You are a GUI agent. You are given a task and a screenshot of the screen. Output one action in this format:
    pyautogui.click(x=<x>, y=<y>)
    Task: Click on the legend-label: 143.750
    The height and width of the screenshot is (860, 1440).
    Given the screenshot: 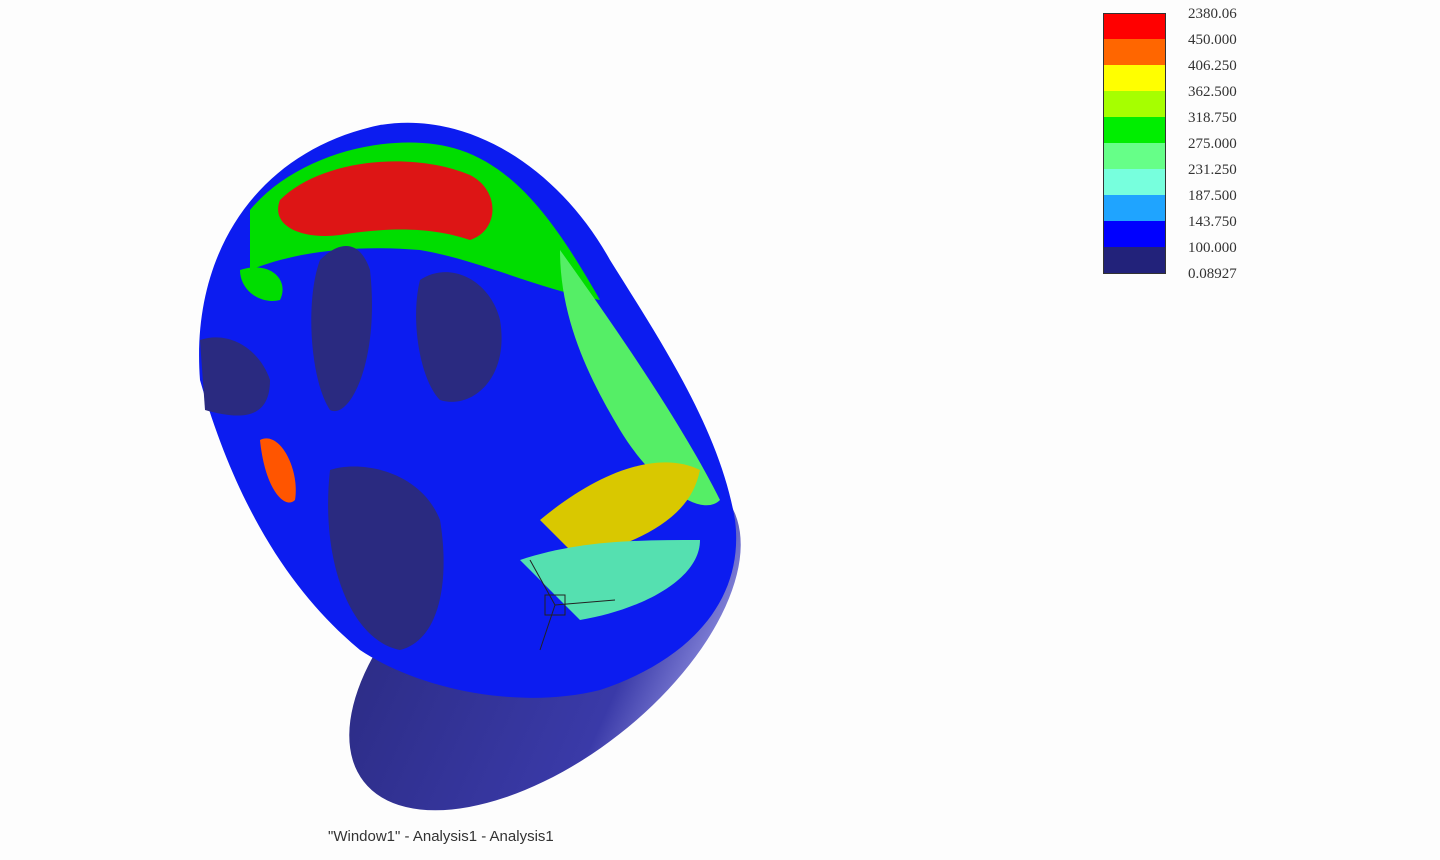 What is the action you would take?
    pyautogui.click(x=1212, y=222)
    